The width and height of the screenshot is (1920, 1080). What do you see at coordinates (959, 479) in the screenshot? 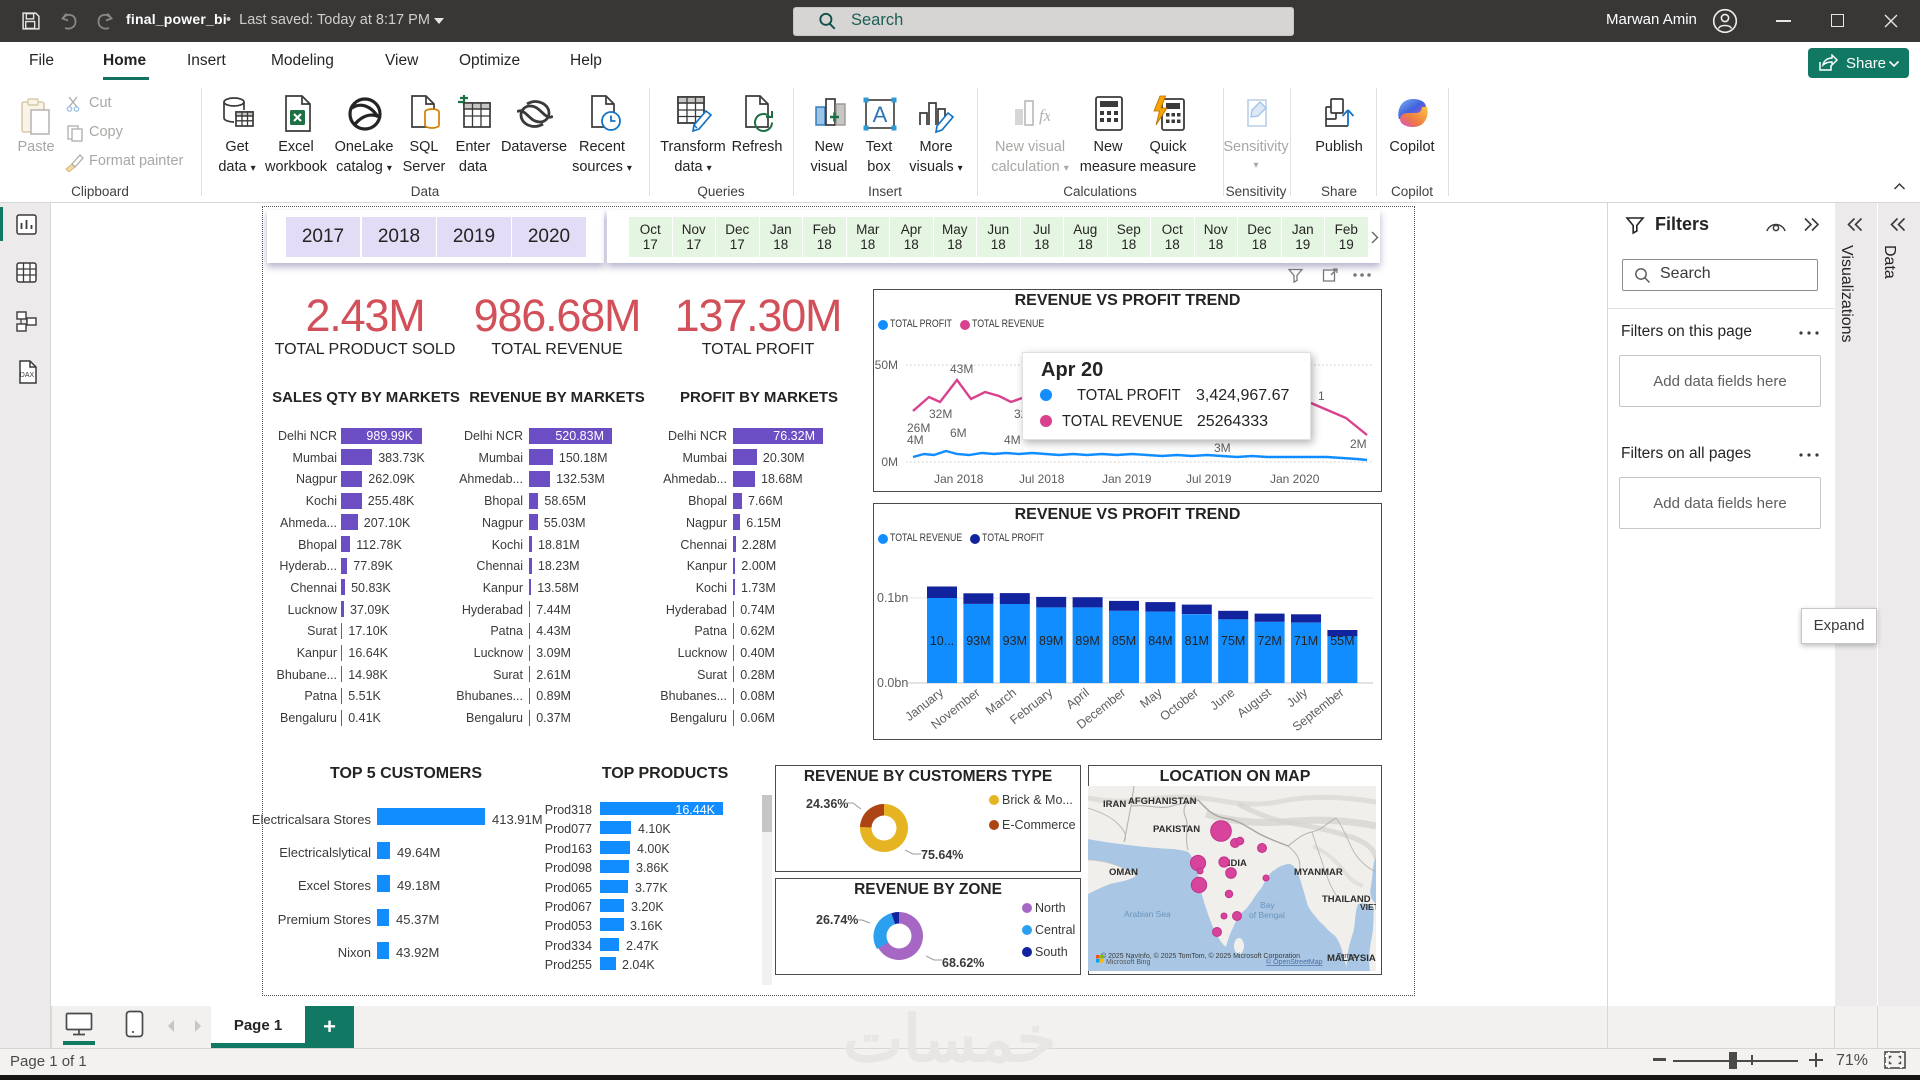
I see `svg-text: Jan 2018` at bounding box center [959, 479].